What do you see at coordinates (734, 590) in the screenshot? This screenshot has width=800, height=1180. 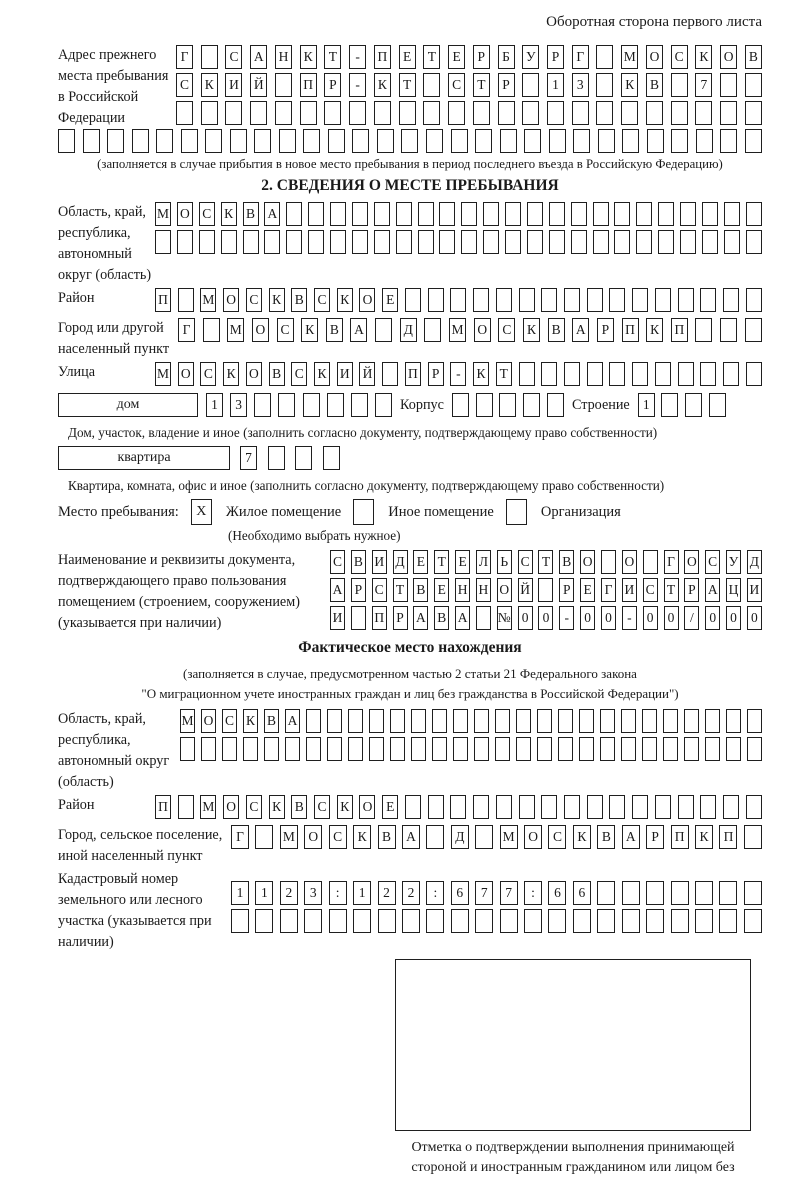 I see `char-box: Ц` at bounding box center [734, 590].